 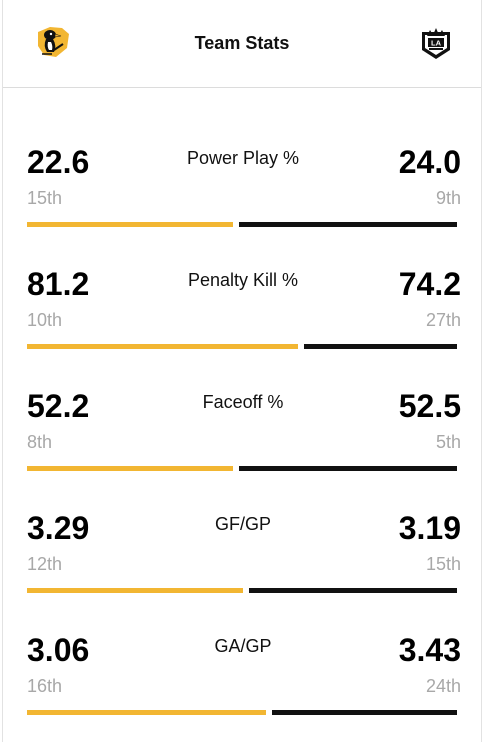 I want to click on away-rank: 15th, so click(x=443, y=564).